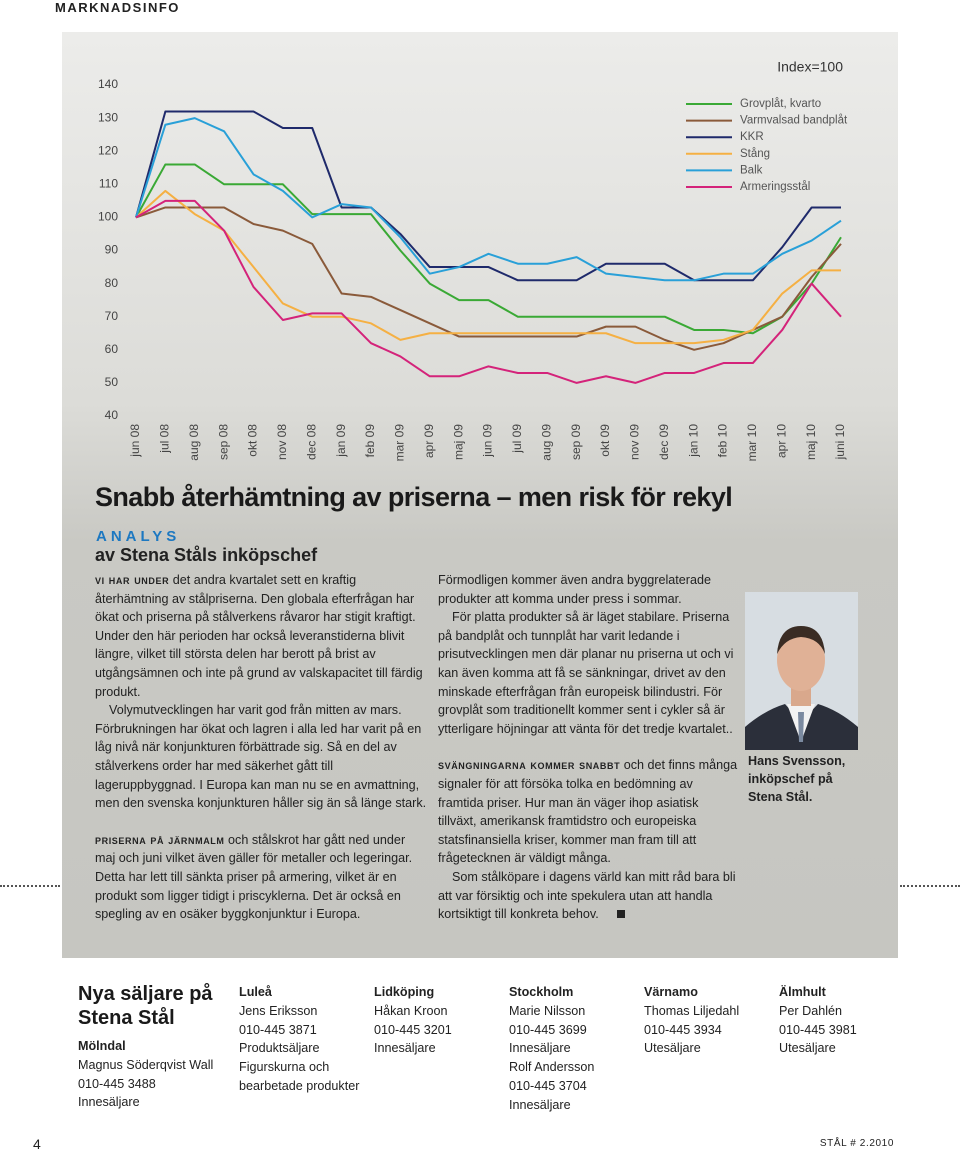 The image size is (960, 1152). I want to click on seller-line: Utesäljare, so click(807, 1048).